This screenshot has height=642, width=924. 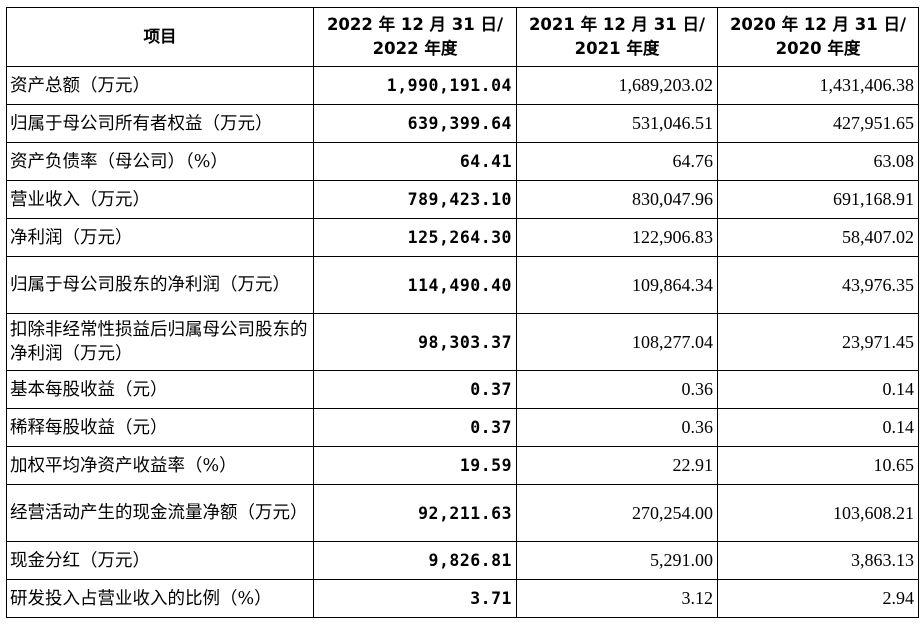 What do you see at coordinates (818, 598) in the screenshot?
I see `value-2020: 2.94` at bounding box center [818, 598].